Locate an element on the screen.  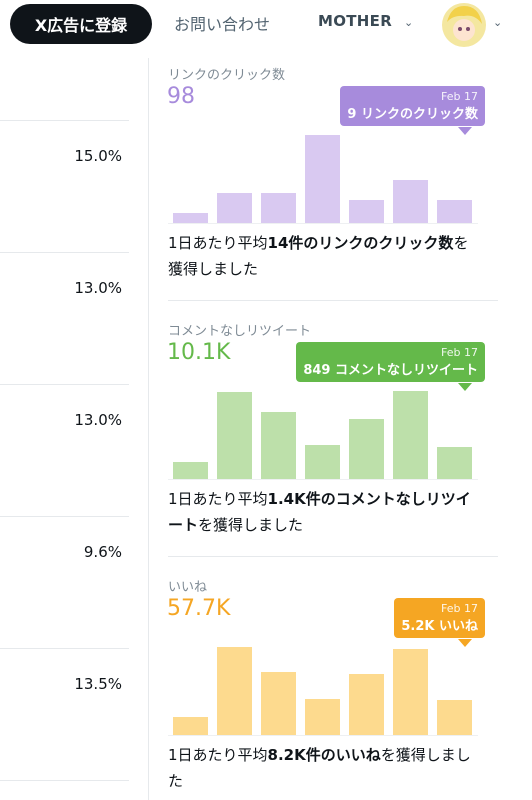
metric-label: リンクのクリック数 is located at coordinates (227, 75).